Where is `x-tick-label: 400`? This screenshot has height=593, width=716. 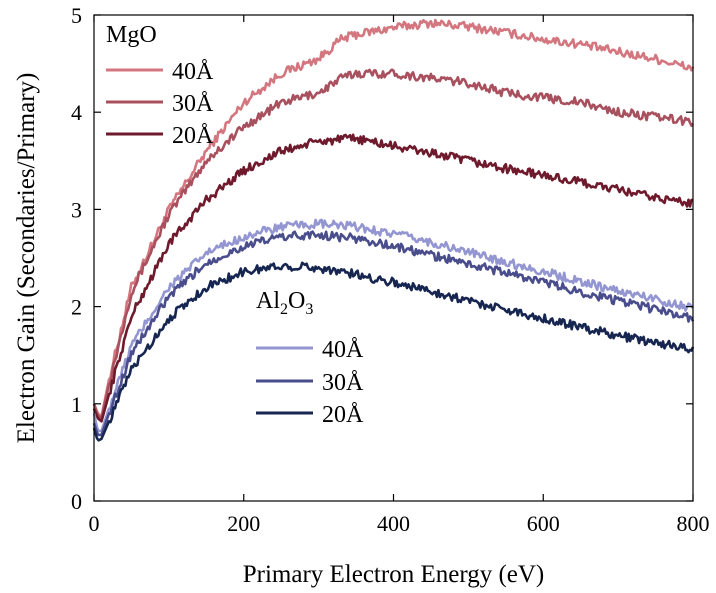
x-tick-label: 400 is located at coordinates (393, 523).